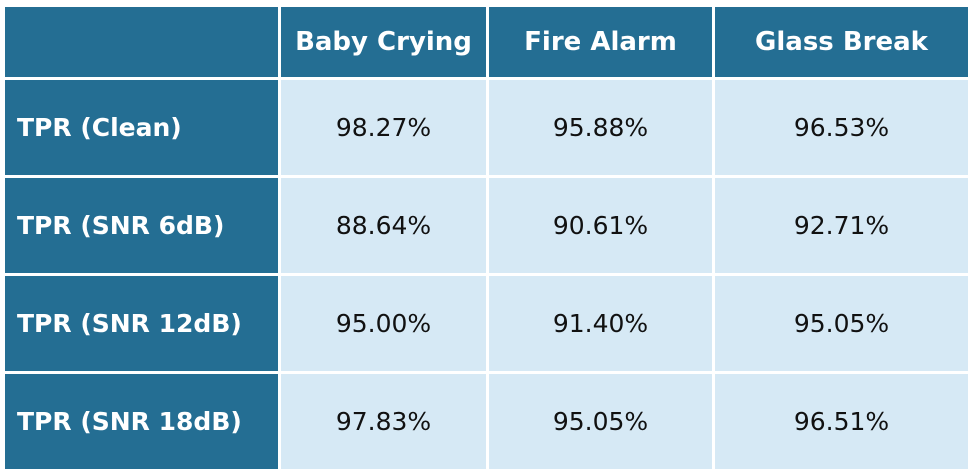 This screenshot has width=970, height=472. I want to click on table-cell: 88.64%, so click(383, 225).